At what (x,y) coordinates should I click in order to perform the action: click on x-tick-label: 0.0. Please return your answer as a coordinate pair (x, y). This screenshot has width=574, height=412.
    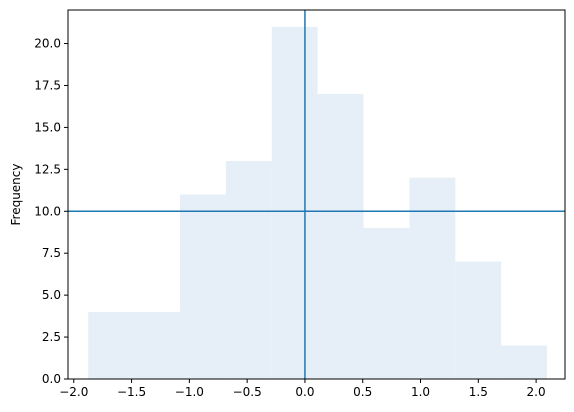
    Looking at the image, I should click on (304, 392).